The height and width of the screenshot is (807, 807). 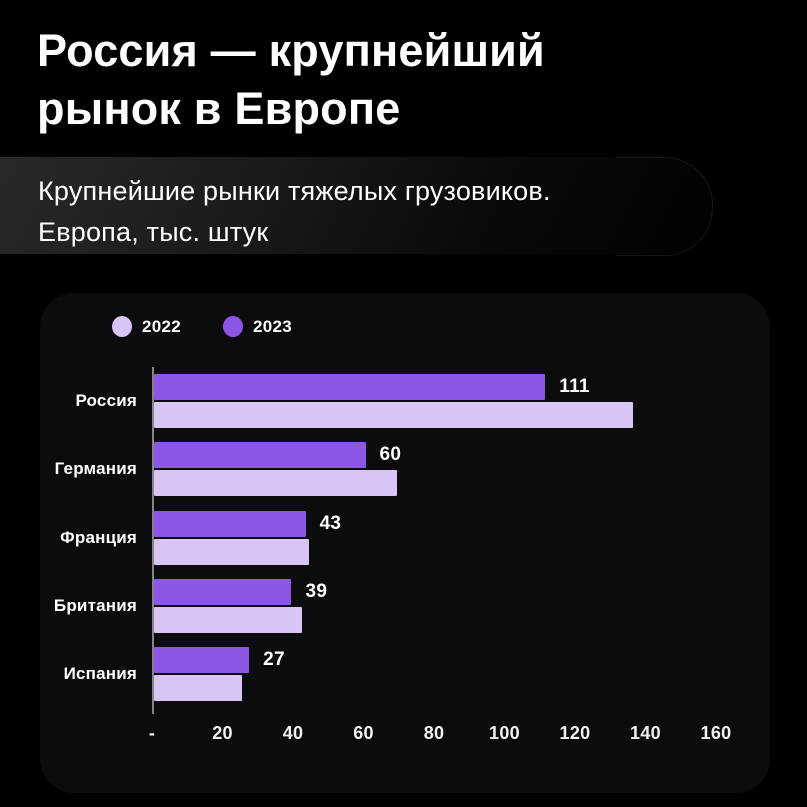 I want to click on x-axis-tick: 60, so click(x=363, y=733).